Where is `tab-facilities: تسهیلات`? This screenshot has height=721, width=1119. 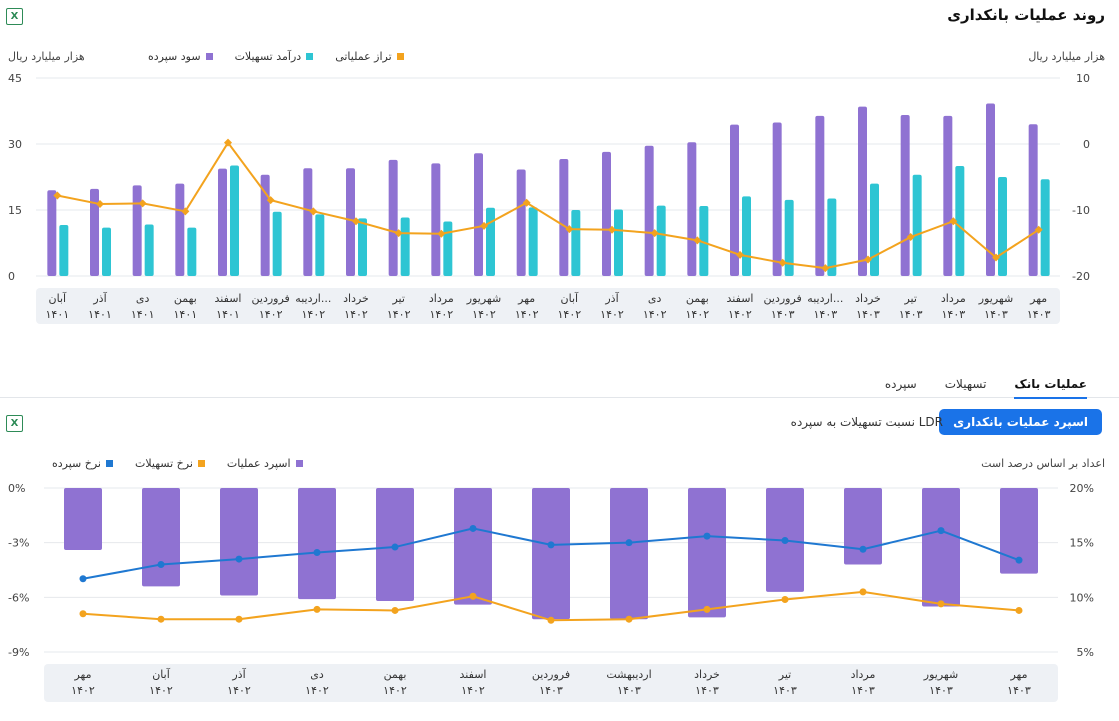
tab-facilities: تسهیلات is located at coordinates (965, 384).